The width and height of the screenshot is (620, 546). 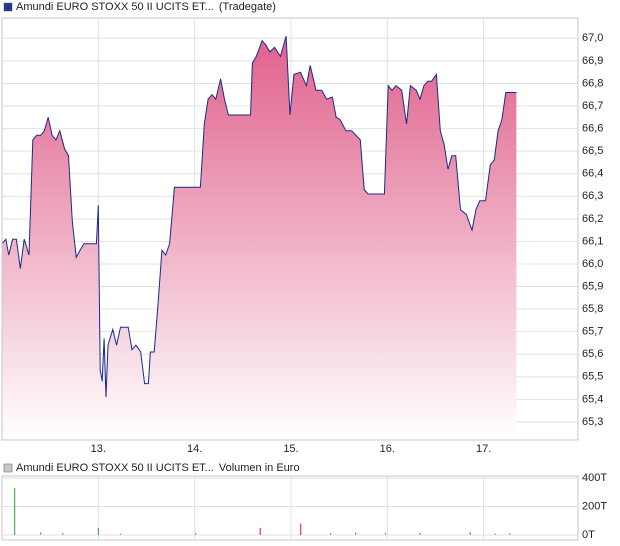 I want to click on x-tick-label: 13., so click(x=98, y=449).